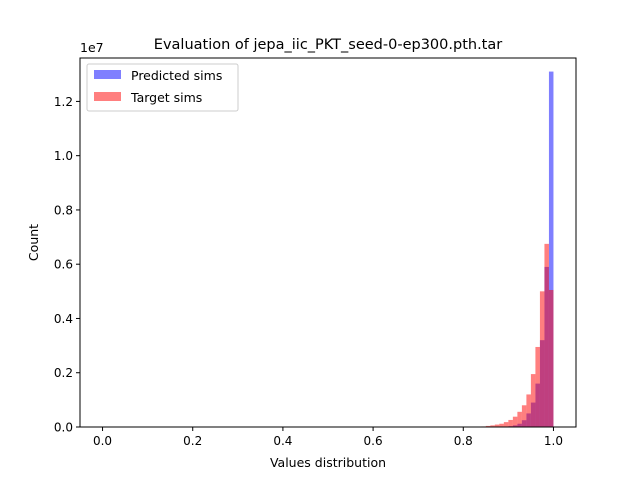  What do you see at coordinates (92, 47) in the screenshot?
I see `y-multiplier-label: 1e7` at bounding box center [92, 47].